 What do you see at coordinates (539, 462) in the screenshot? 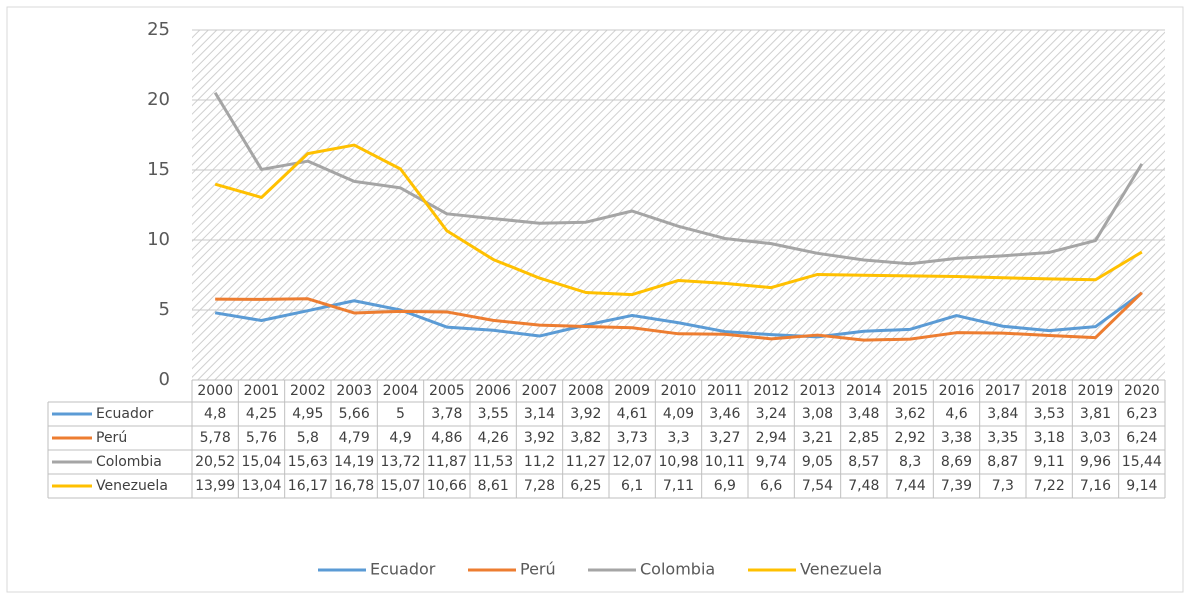
I see `table-value: 11,2` at bounding box center [539, 462].